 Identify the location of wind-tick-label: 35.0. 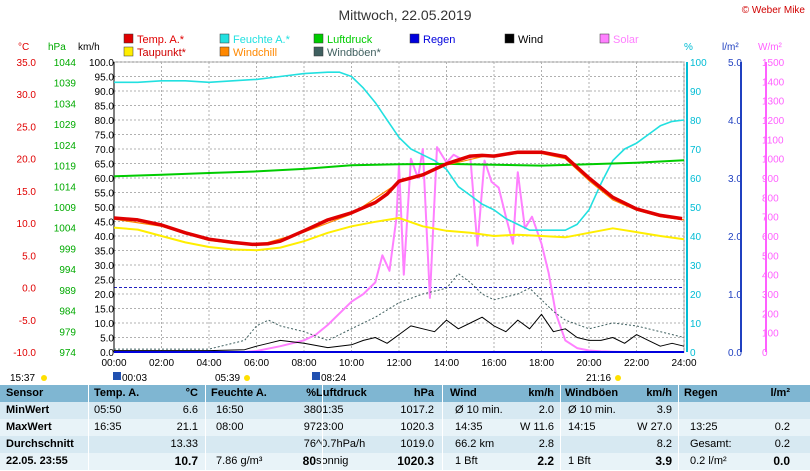
(105, 252).